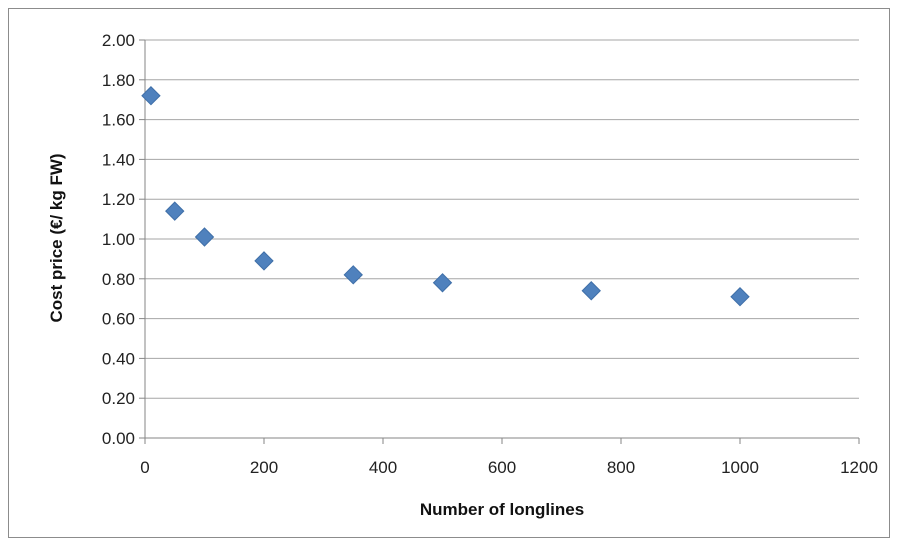  What do you see at coordinates (118, 80) in the screenshot?
I see `y-tick-label: 1.80` at bounding box center [118, 80].